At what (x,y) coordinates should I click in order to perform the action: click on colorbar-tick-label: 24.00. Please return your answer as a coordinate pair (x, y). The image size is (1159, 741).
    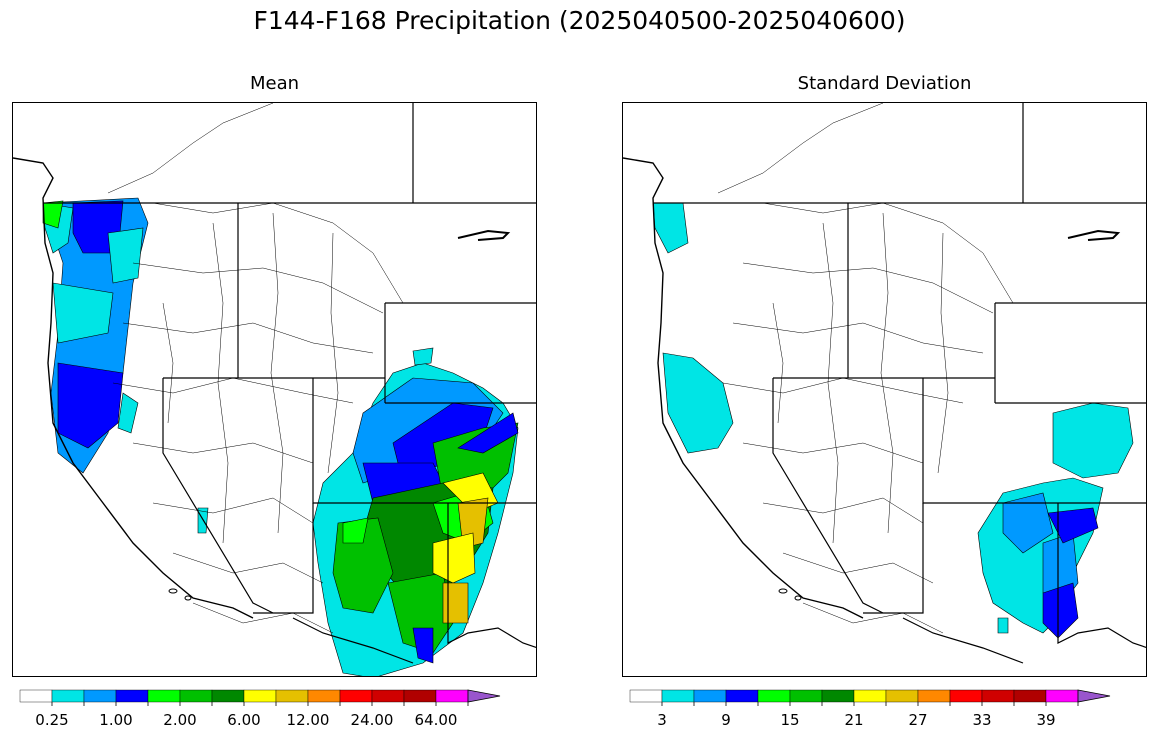
    Looking at the image, I should click on (372, 720).